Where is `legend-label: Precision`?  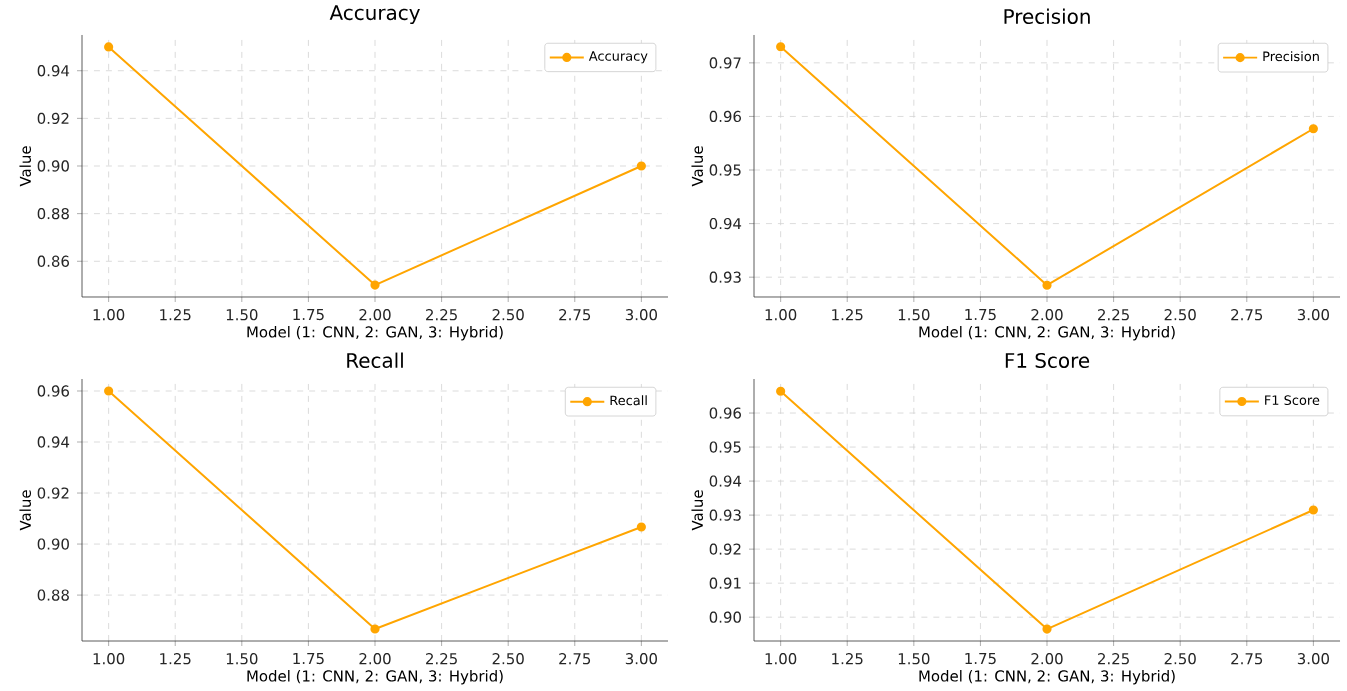
legend-label: Precision is located at coordinates (1291, 56).